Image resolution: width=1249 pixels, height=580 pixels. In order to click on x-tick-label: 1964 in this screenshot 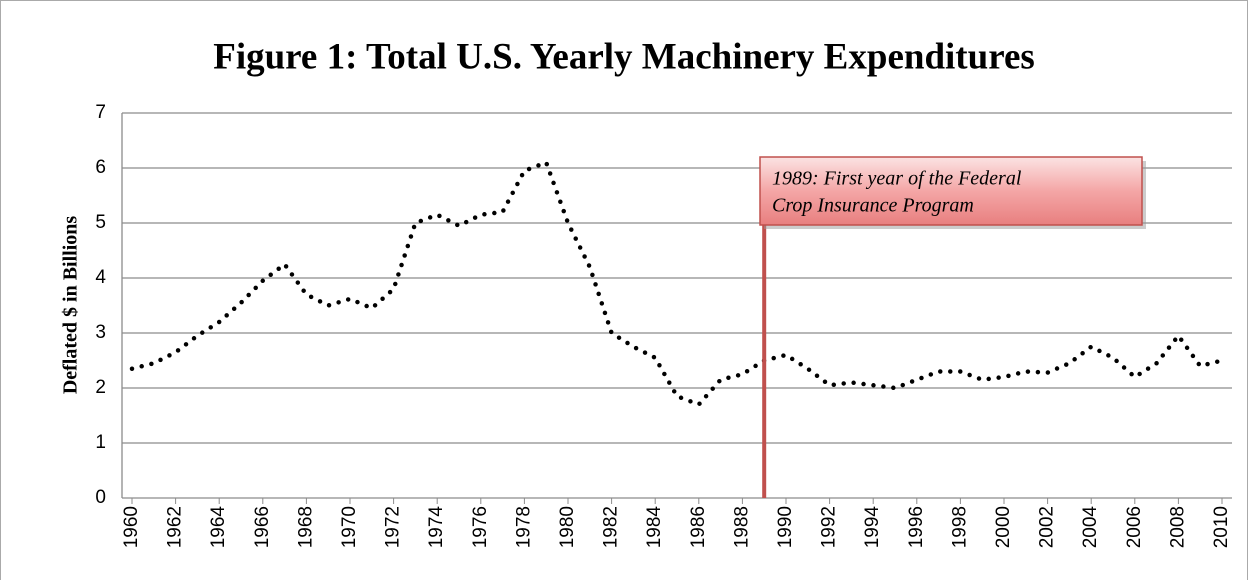, I will do `click(218, 527)`.